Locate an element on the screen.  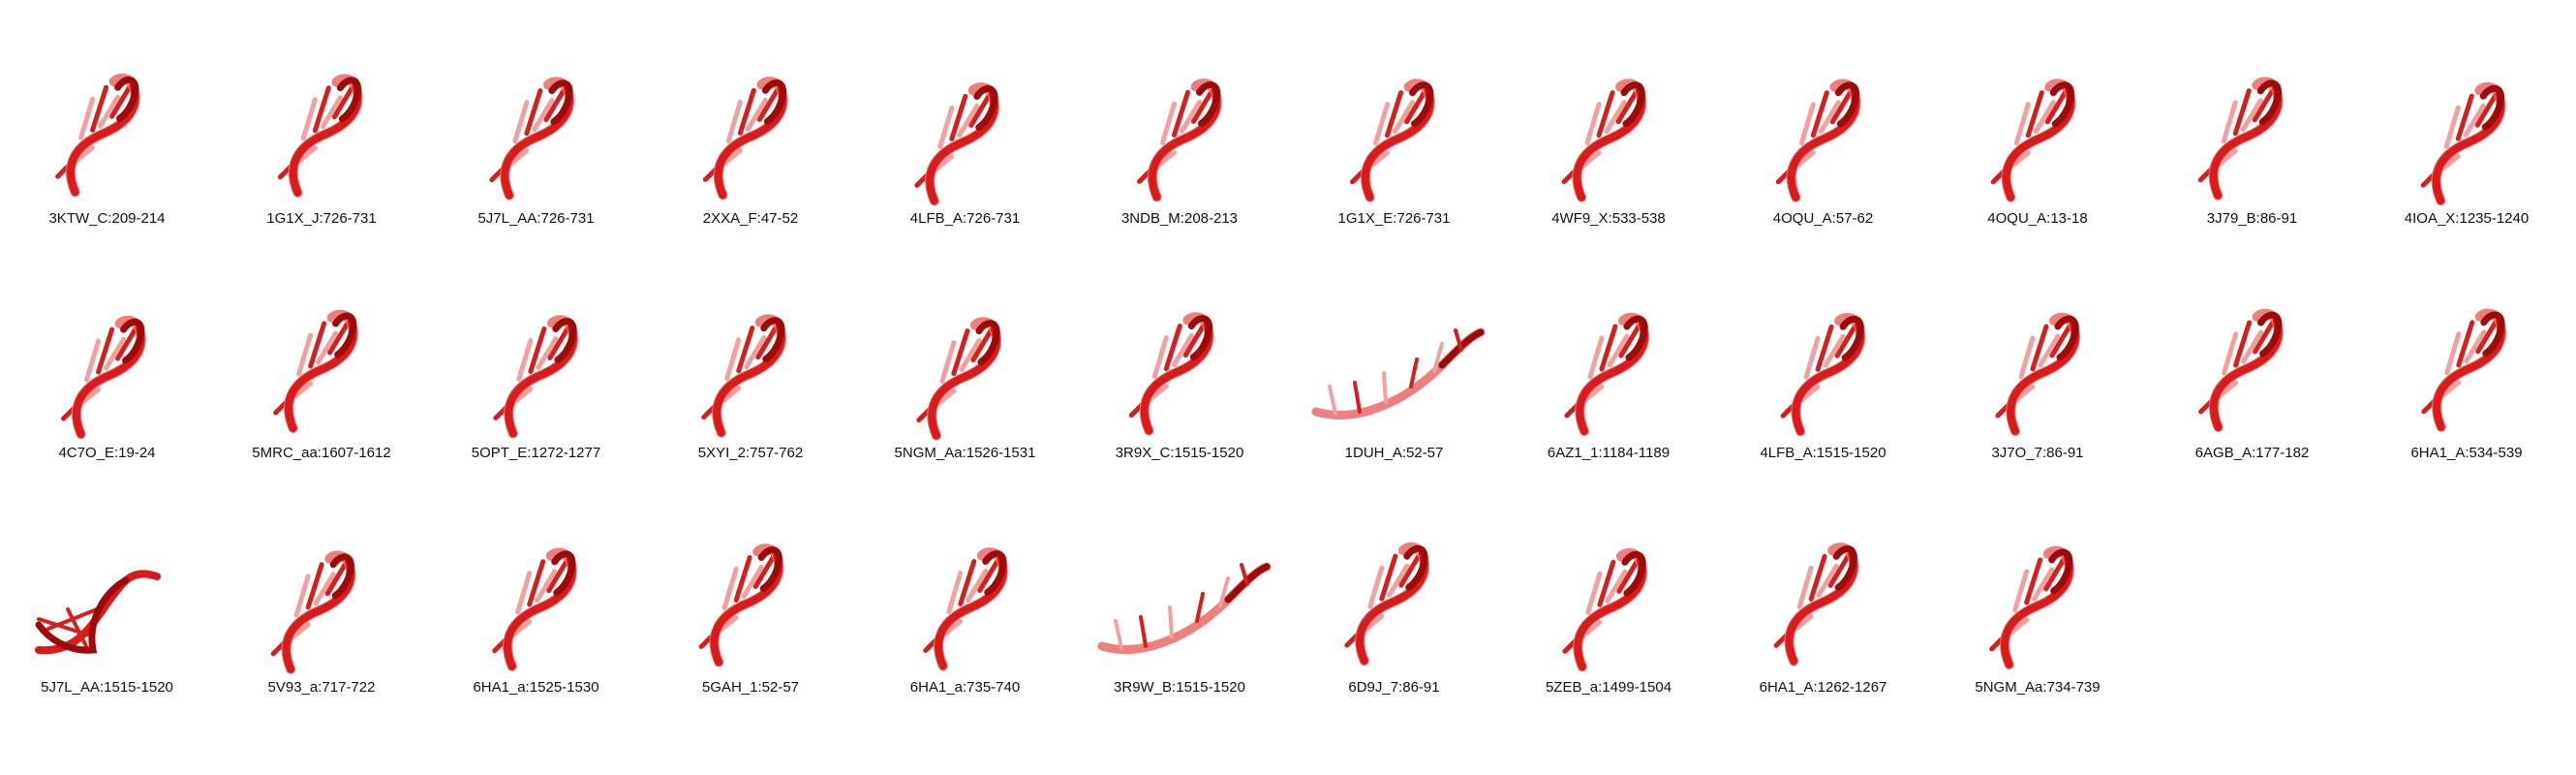
structure-label: 3NDB_M:208-213 is located at coordinates (1179, 218).